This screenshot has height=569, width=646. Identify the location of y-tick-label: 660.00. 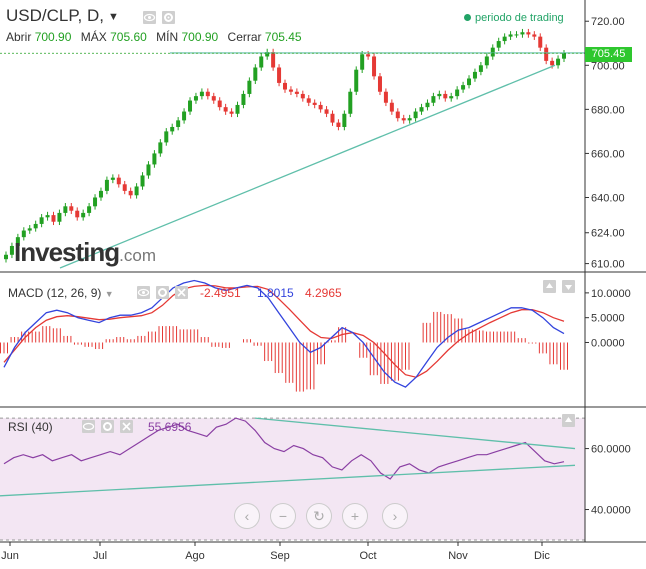
(608, 154).